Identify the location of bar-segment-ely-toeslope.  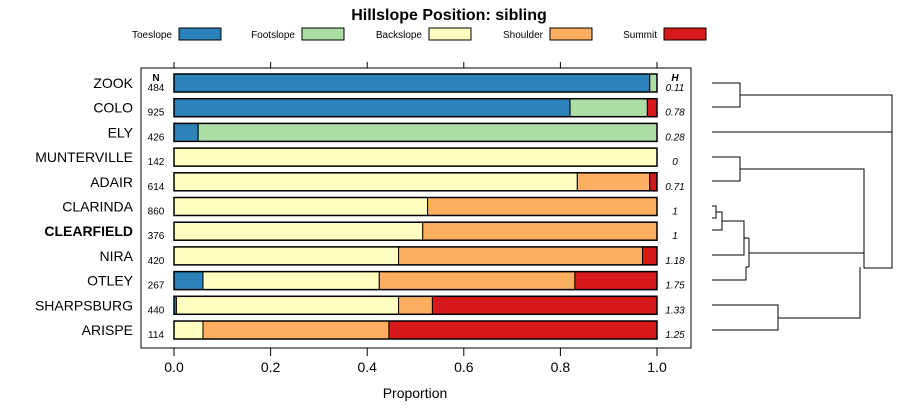
(186, 132).